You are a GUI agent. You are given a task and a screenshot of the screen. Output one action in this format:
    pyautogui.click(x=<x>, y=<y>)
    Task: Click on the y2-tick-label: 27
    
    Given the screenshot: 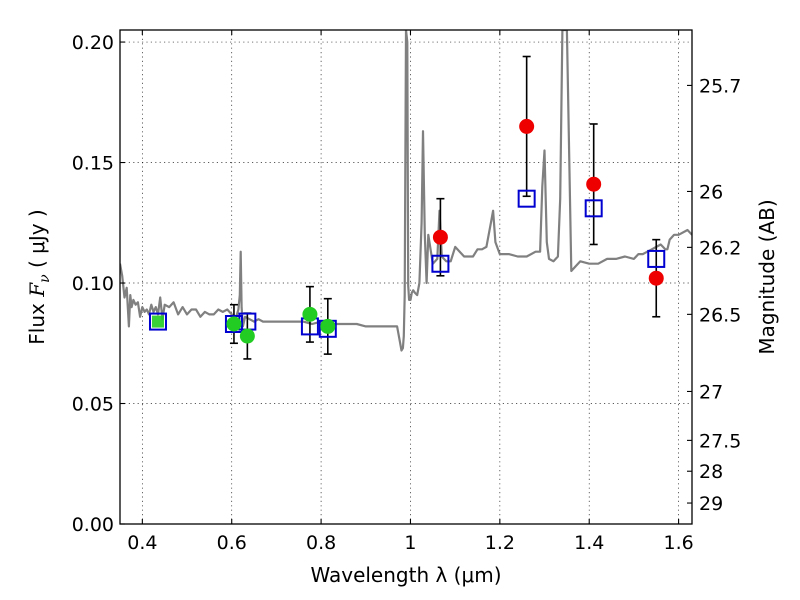 What is the action you would take?
    pyautogui.click(x=711, y=392)
    